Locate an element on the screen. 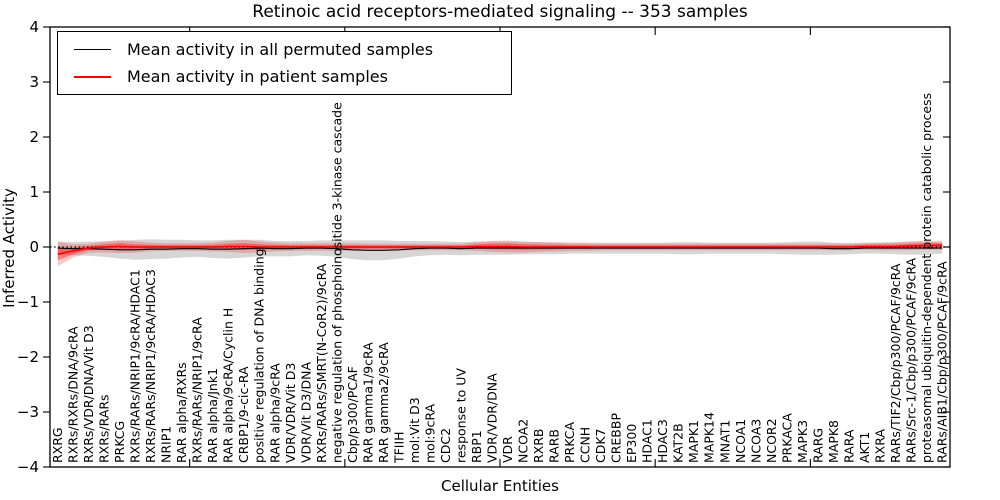  permuted-std-band is located at coordinates (500, 250).